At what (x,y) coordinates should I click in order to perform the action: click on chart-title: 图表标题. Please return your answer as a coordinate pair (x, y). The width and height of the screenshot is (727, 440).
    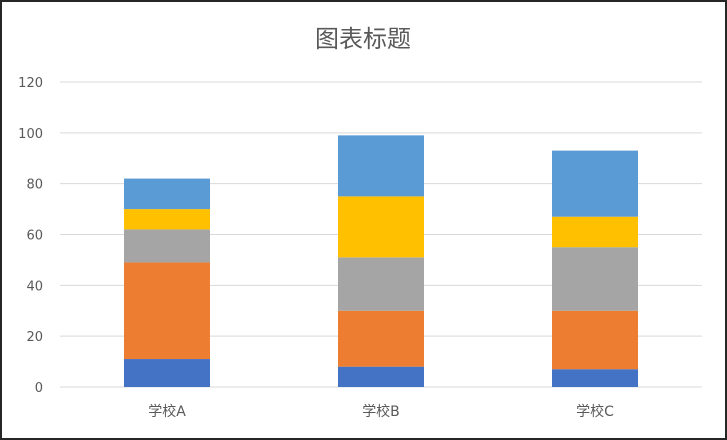
    Looking at the image, I should click on (363, 39).